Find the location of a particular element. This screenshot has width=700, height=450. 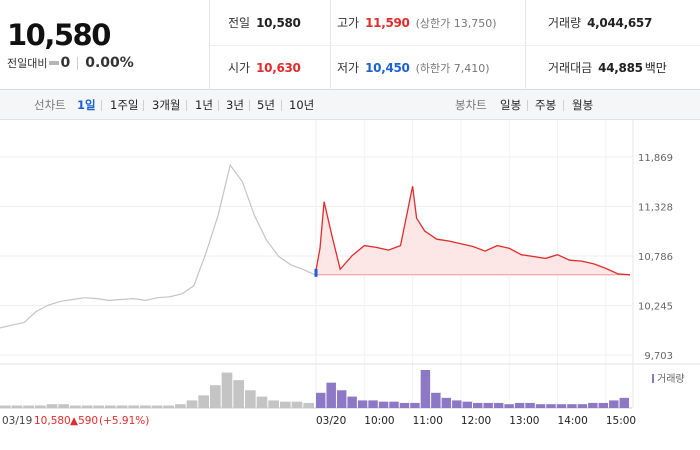

prev-close-cell: 전일 10,580 is located at coordinates (264, 22).